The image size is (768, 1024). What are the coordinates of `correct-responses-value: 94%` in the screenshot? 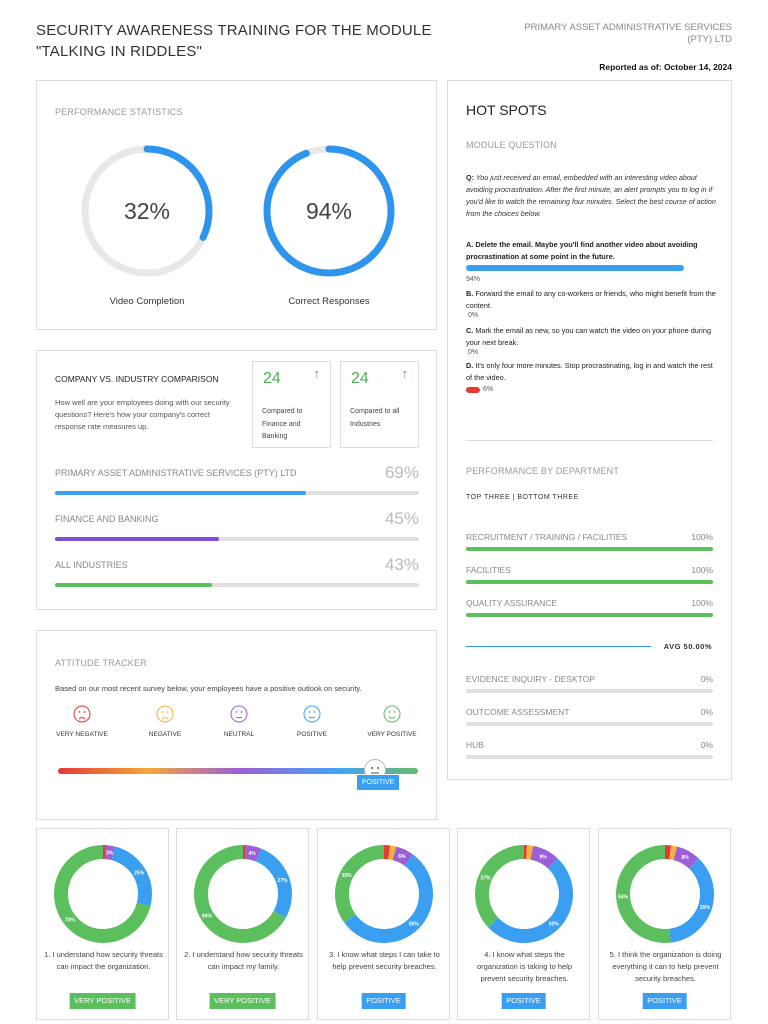 It's located at (329, 210).